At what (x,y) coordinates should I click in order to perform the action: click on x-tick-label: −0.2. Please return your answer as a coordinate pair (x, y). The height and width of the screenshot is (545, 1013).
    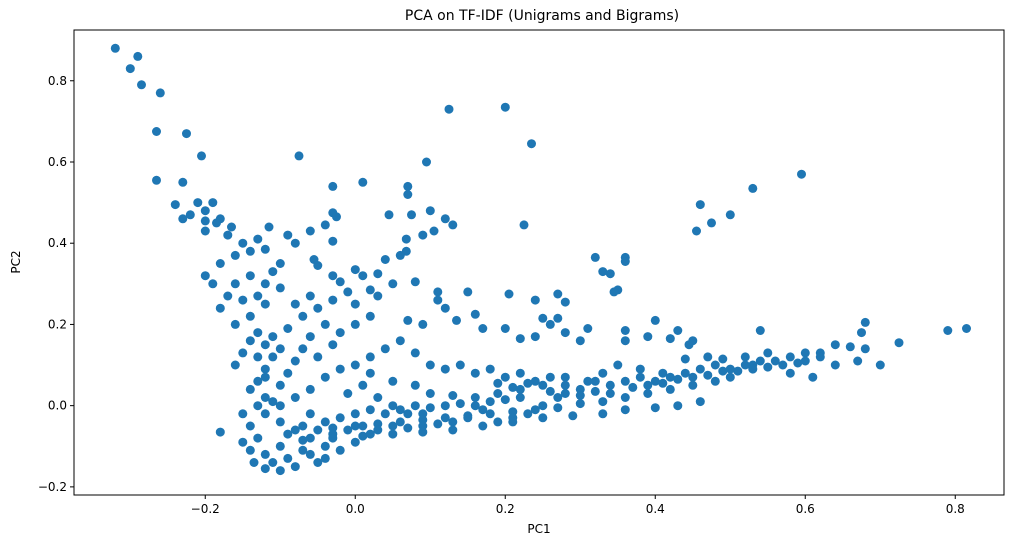
    Looking at the image, I should click on (205, 509).